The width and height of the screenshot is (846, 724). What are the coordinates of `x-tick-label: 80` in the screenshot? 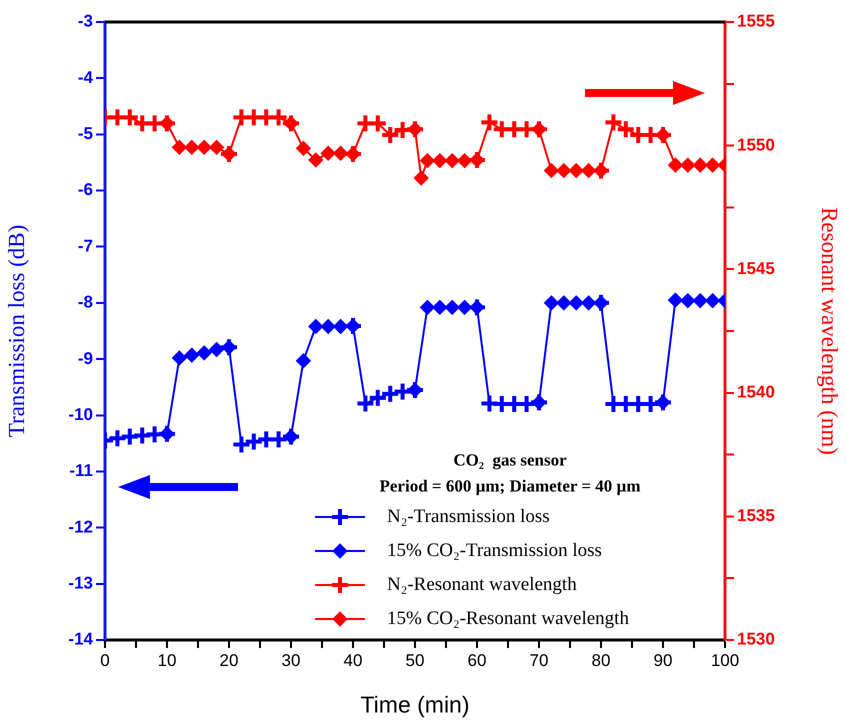 It's located at (601, 660).